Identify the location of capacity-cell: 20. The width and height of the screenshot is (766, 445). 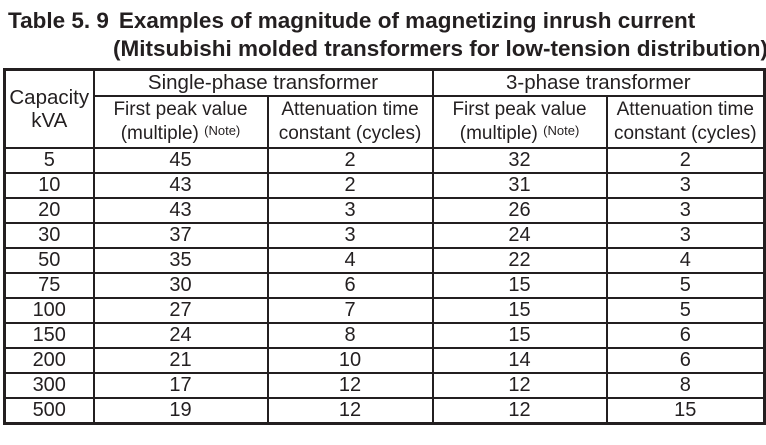
(49, 210).